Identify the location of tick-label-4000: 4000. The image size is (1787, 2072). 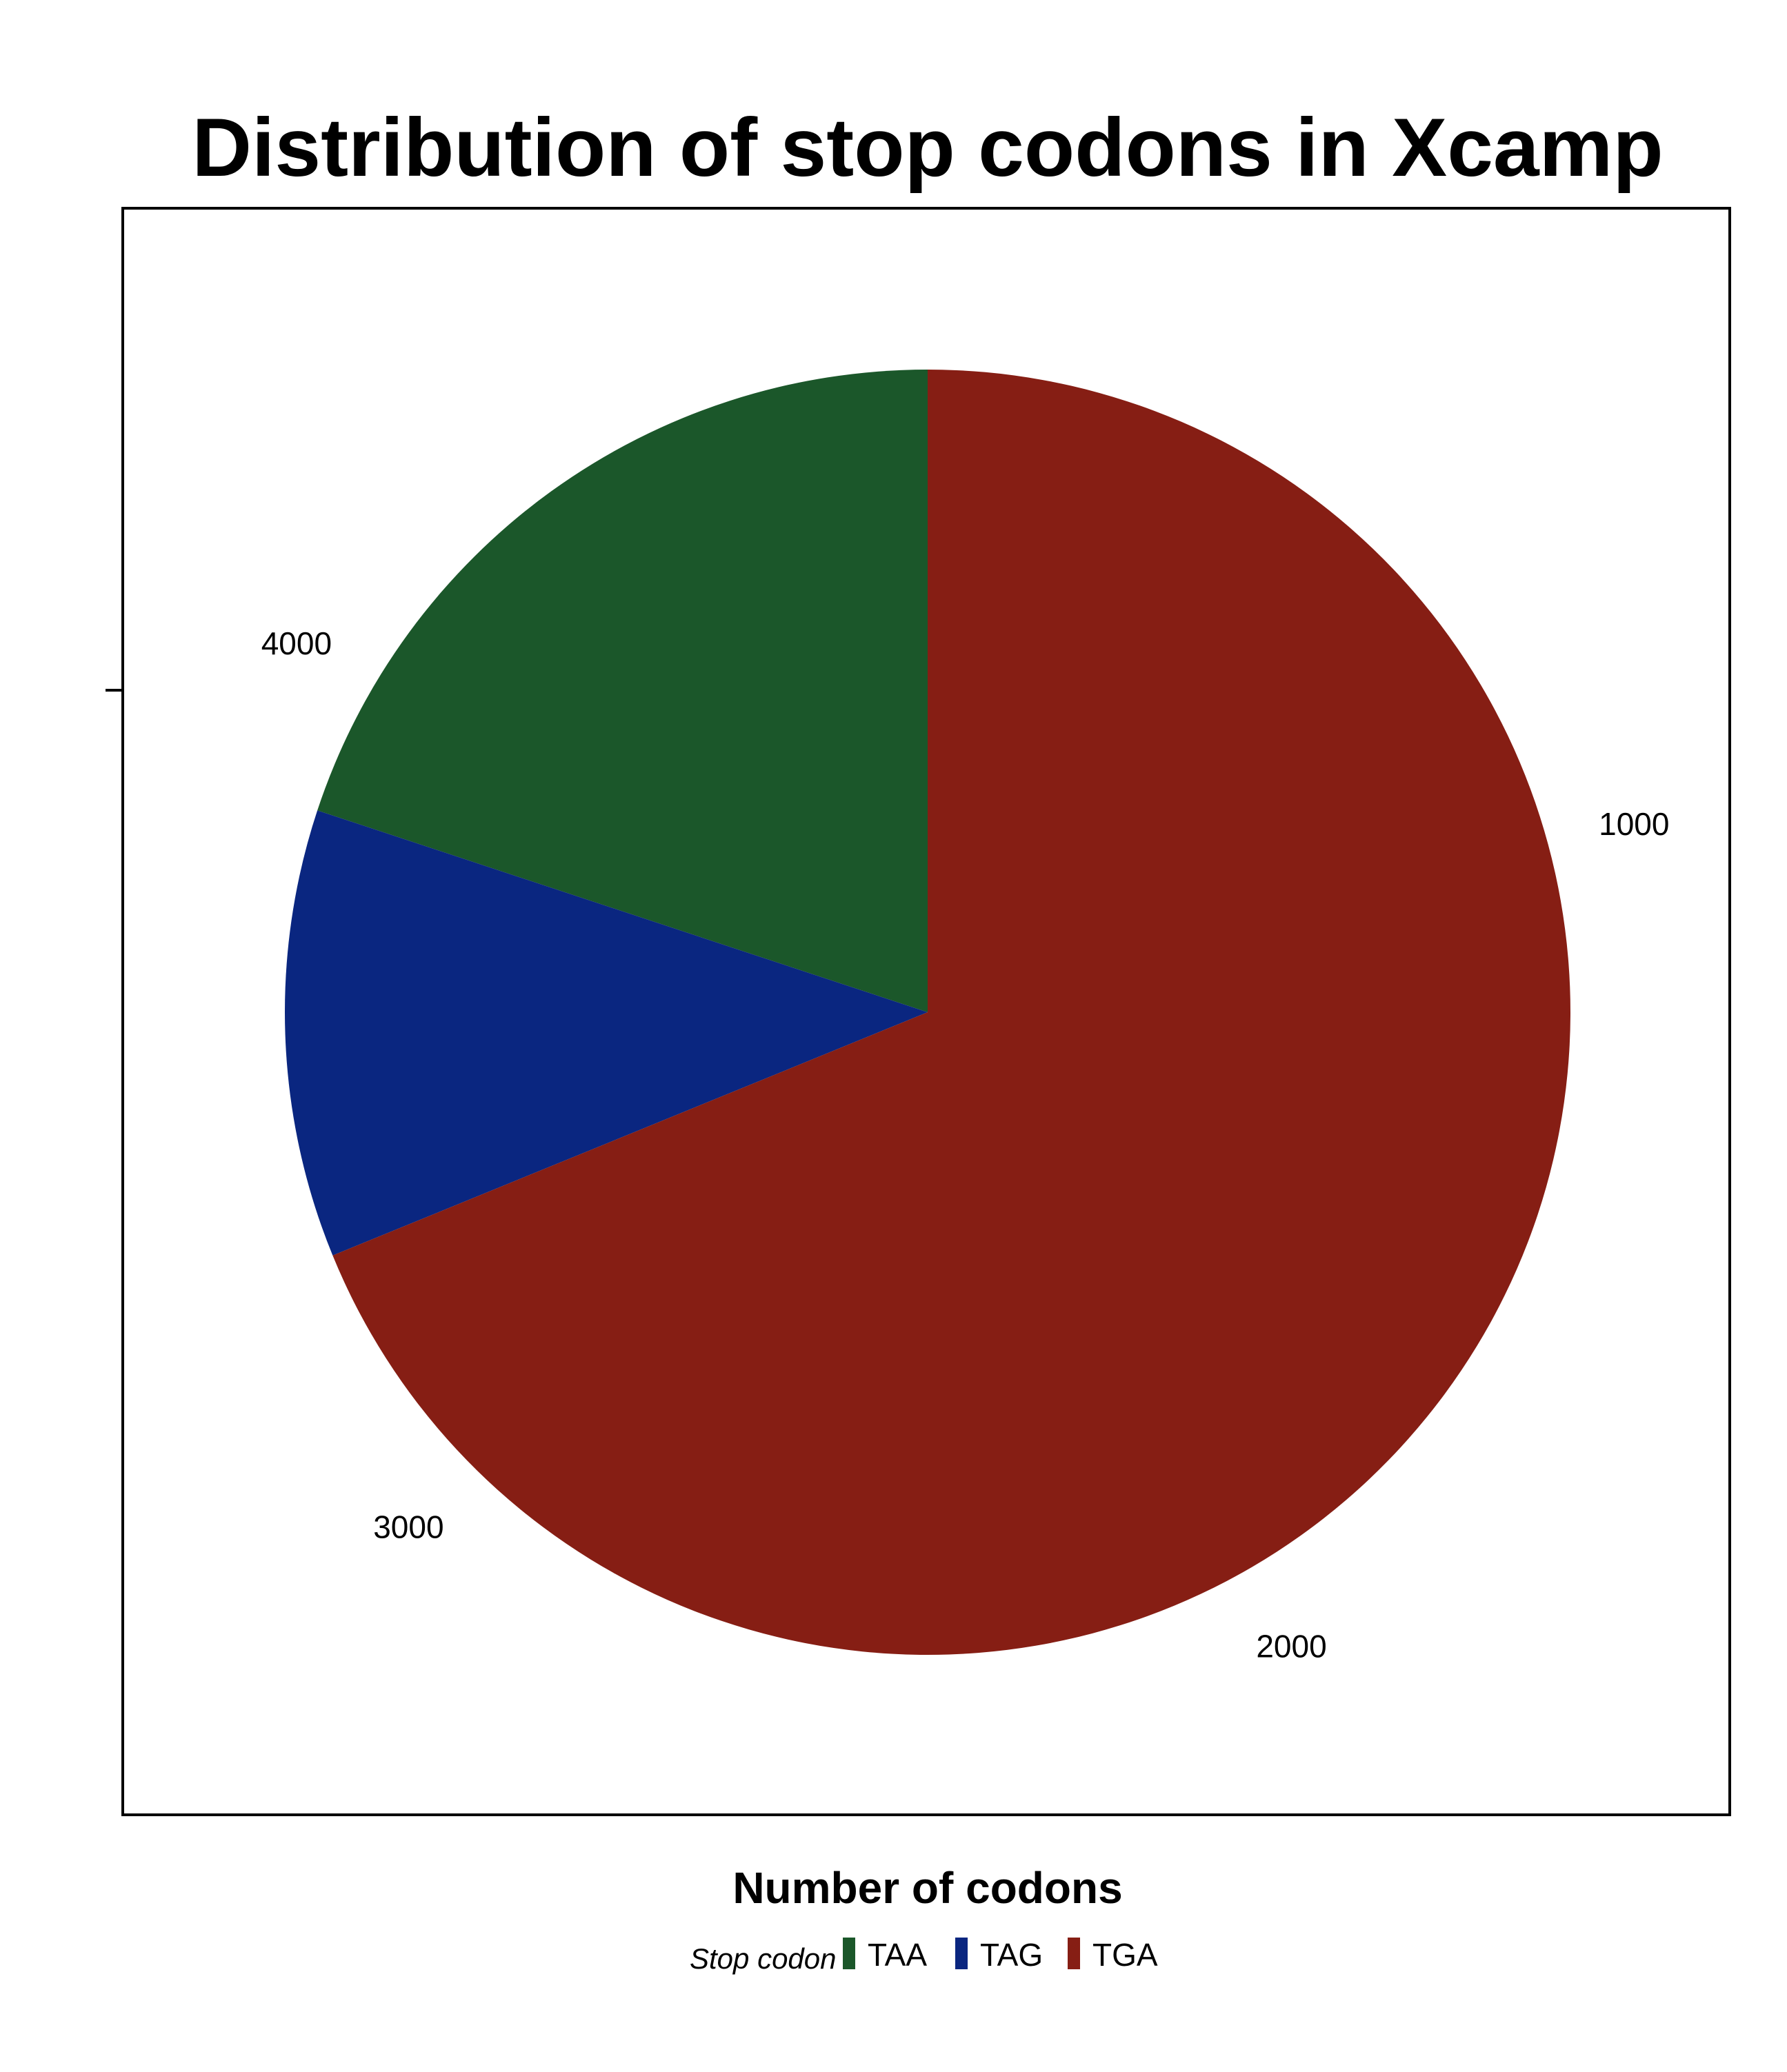
(296, 643).